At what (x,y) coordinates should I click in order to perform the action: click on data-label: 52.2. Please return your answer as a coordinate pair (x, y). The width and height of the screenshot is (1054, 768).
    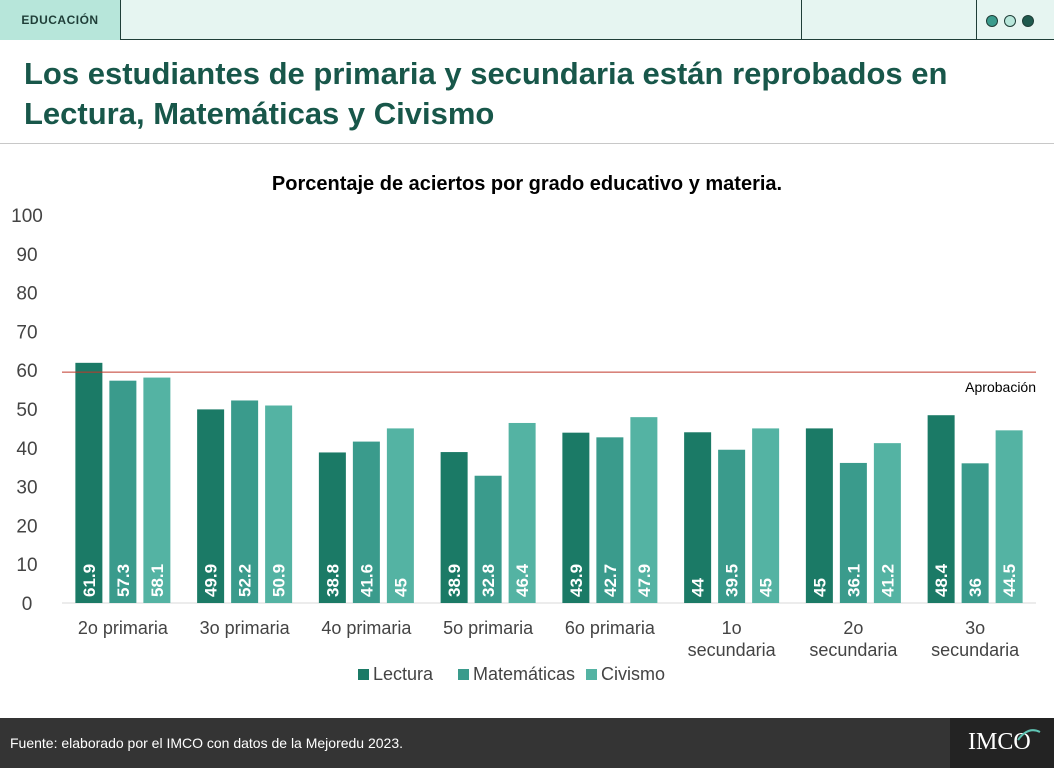
    Looking at the image, I should click on (245, 580).